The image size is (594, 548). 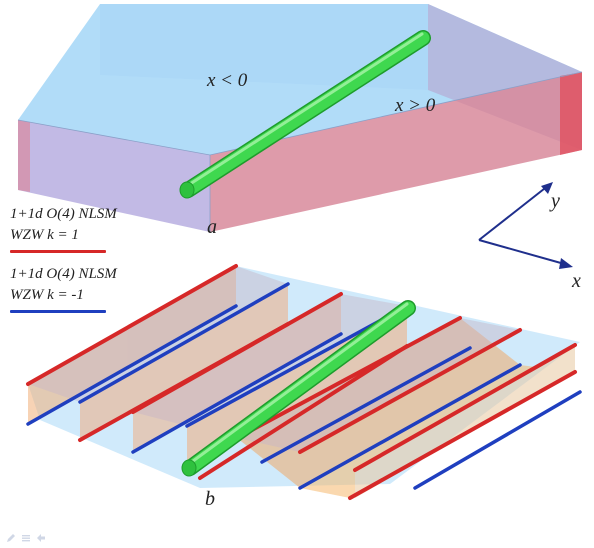 What do you see at coordinates (571, 113) in the screenshot?
I see `slab-right-edge` at bounding box center [571, 113].